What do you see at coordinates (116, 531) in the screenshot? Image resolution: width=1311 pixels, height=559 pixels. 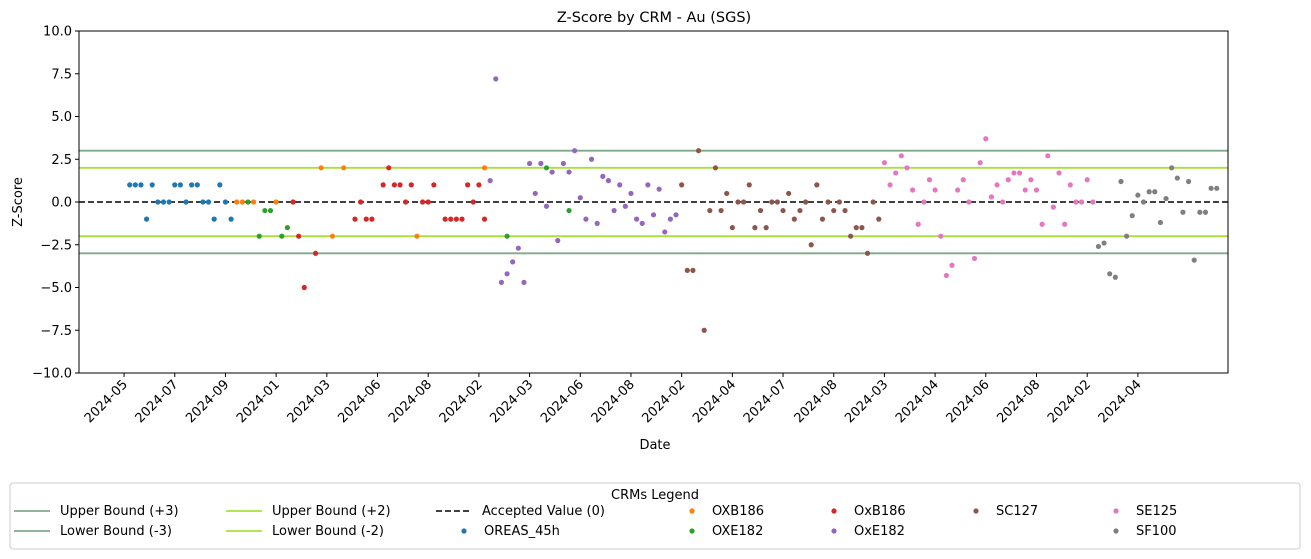 I see `legend-label: Lower Bound (-3)` at bounding box center [116, 531].